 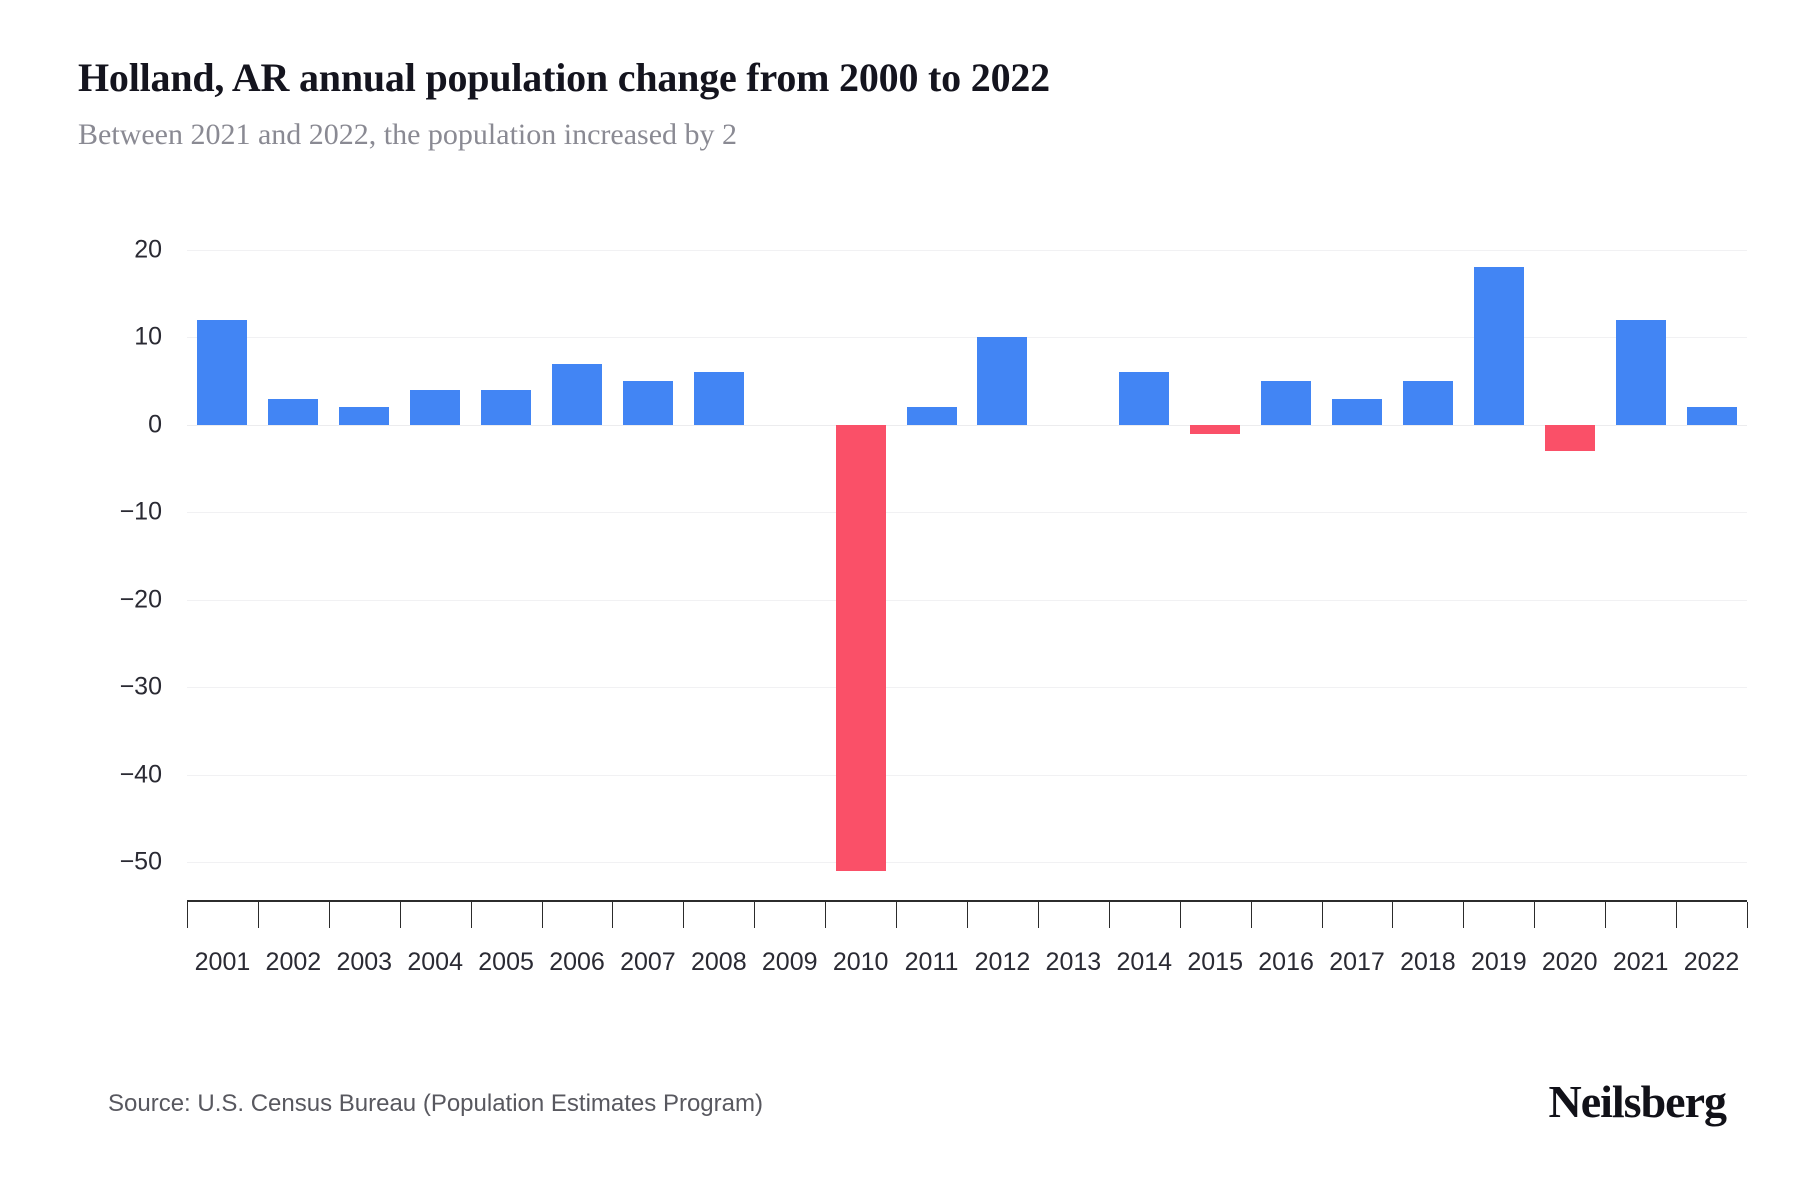 I want to click on x-axis-tick-label: 2006, so click(x=577, y=962).